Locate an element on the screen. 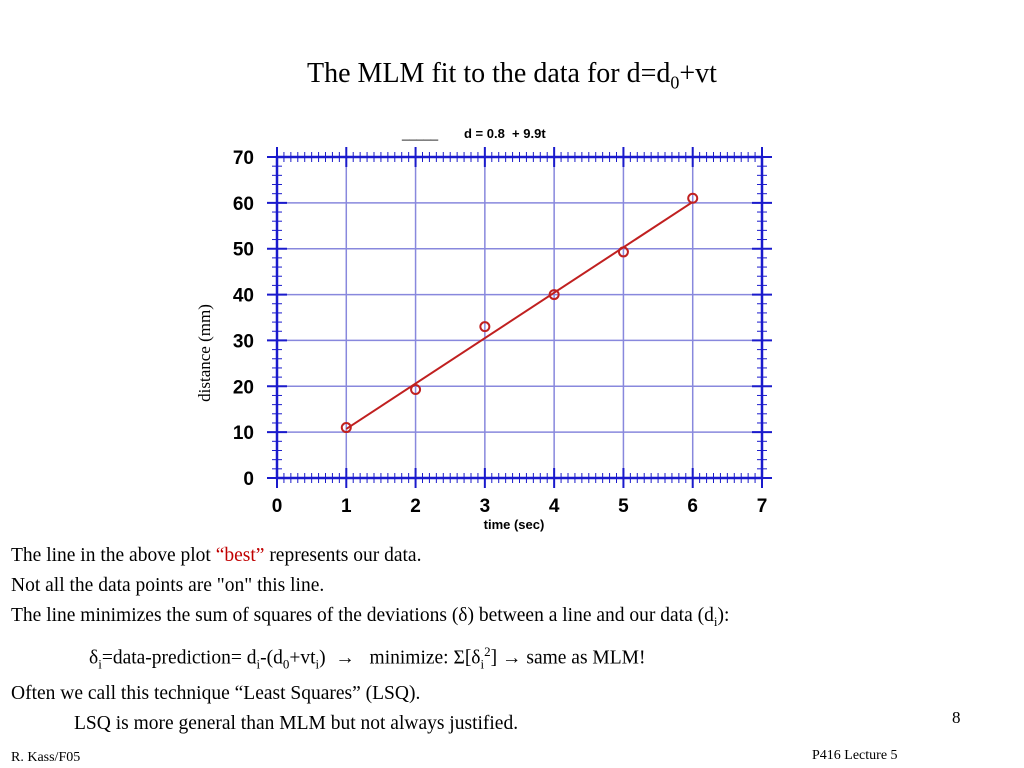 The image size is (1024, 768). y-tick-label: 40 is located at coordinates (243, 296).